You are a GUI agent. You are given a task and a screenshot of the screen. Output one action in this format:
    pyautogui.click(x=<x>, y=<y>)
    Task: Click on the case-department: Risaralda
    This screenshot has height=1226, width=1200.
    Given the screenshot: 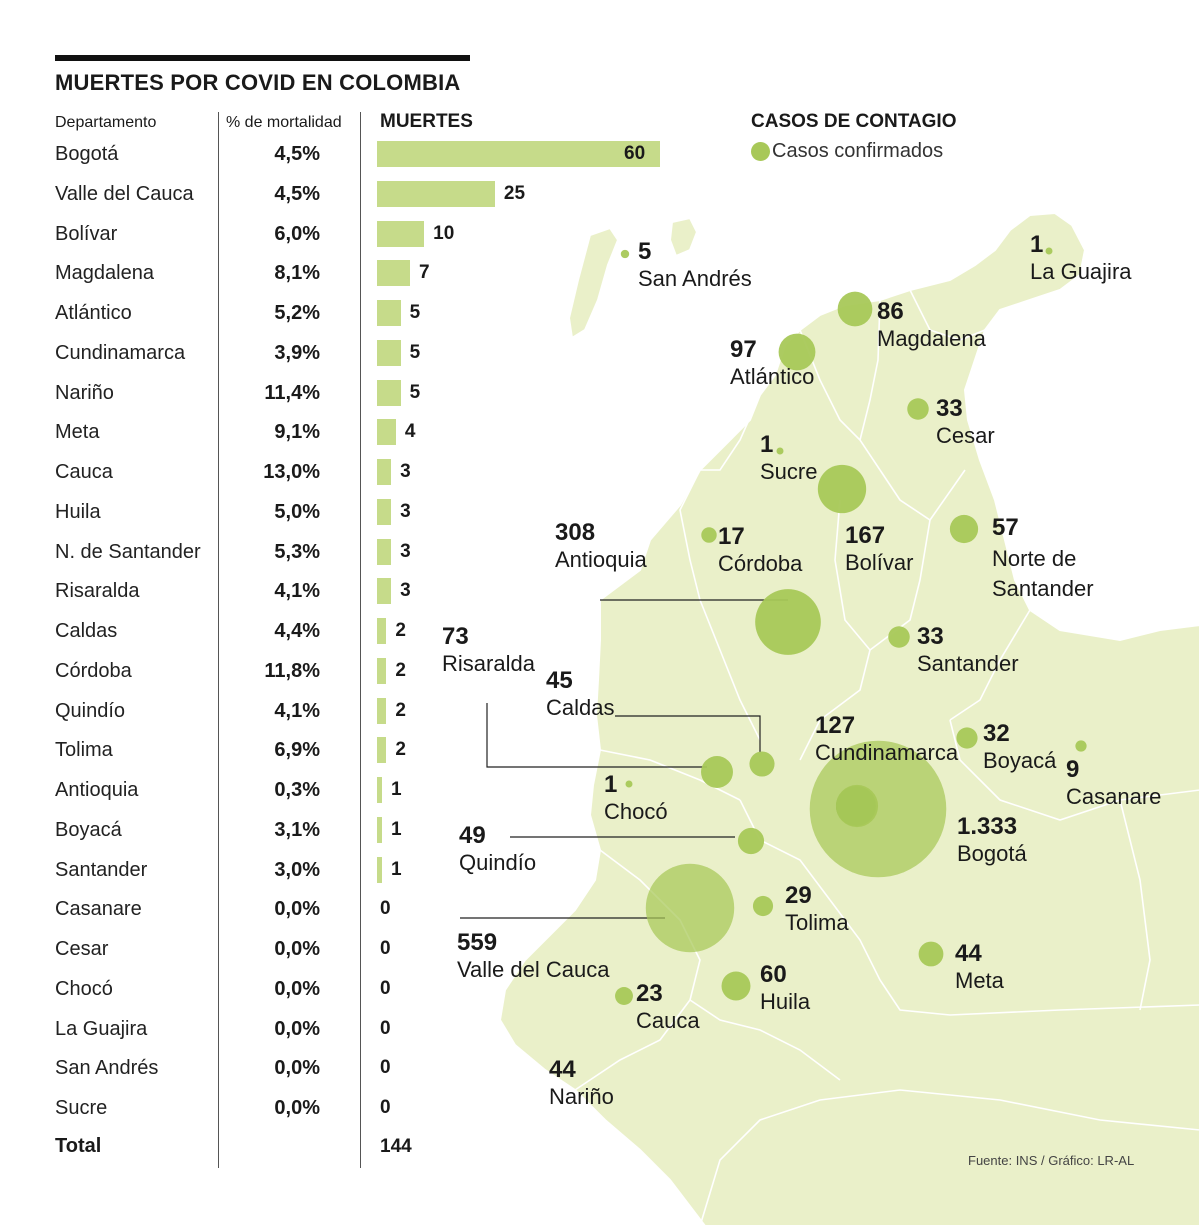 What is the action you would take?
    pyautogui.click(x=488, y=663)
    